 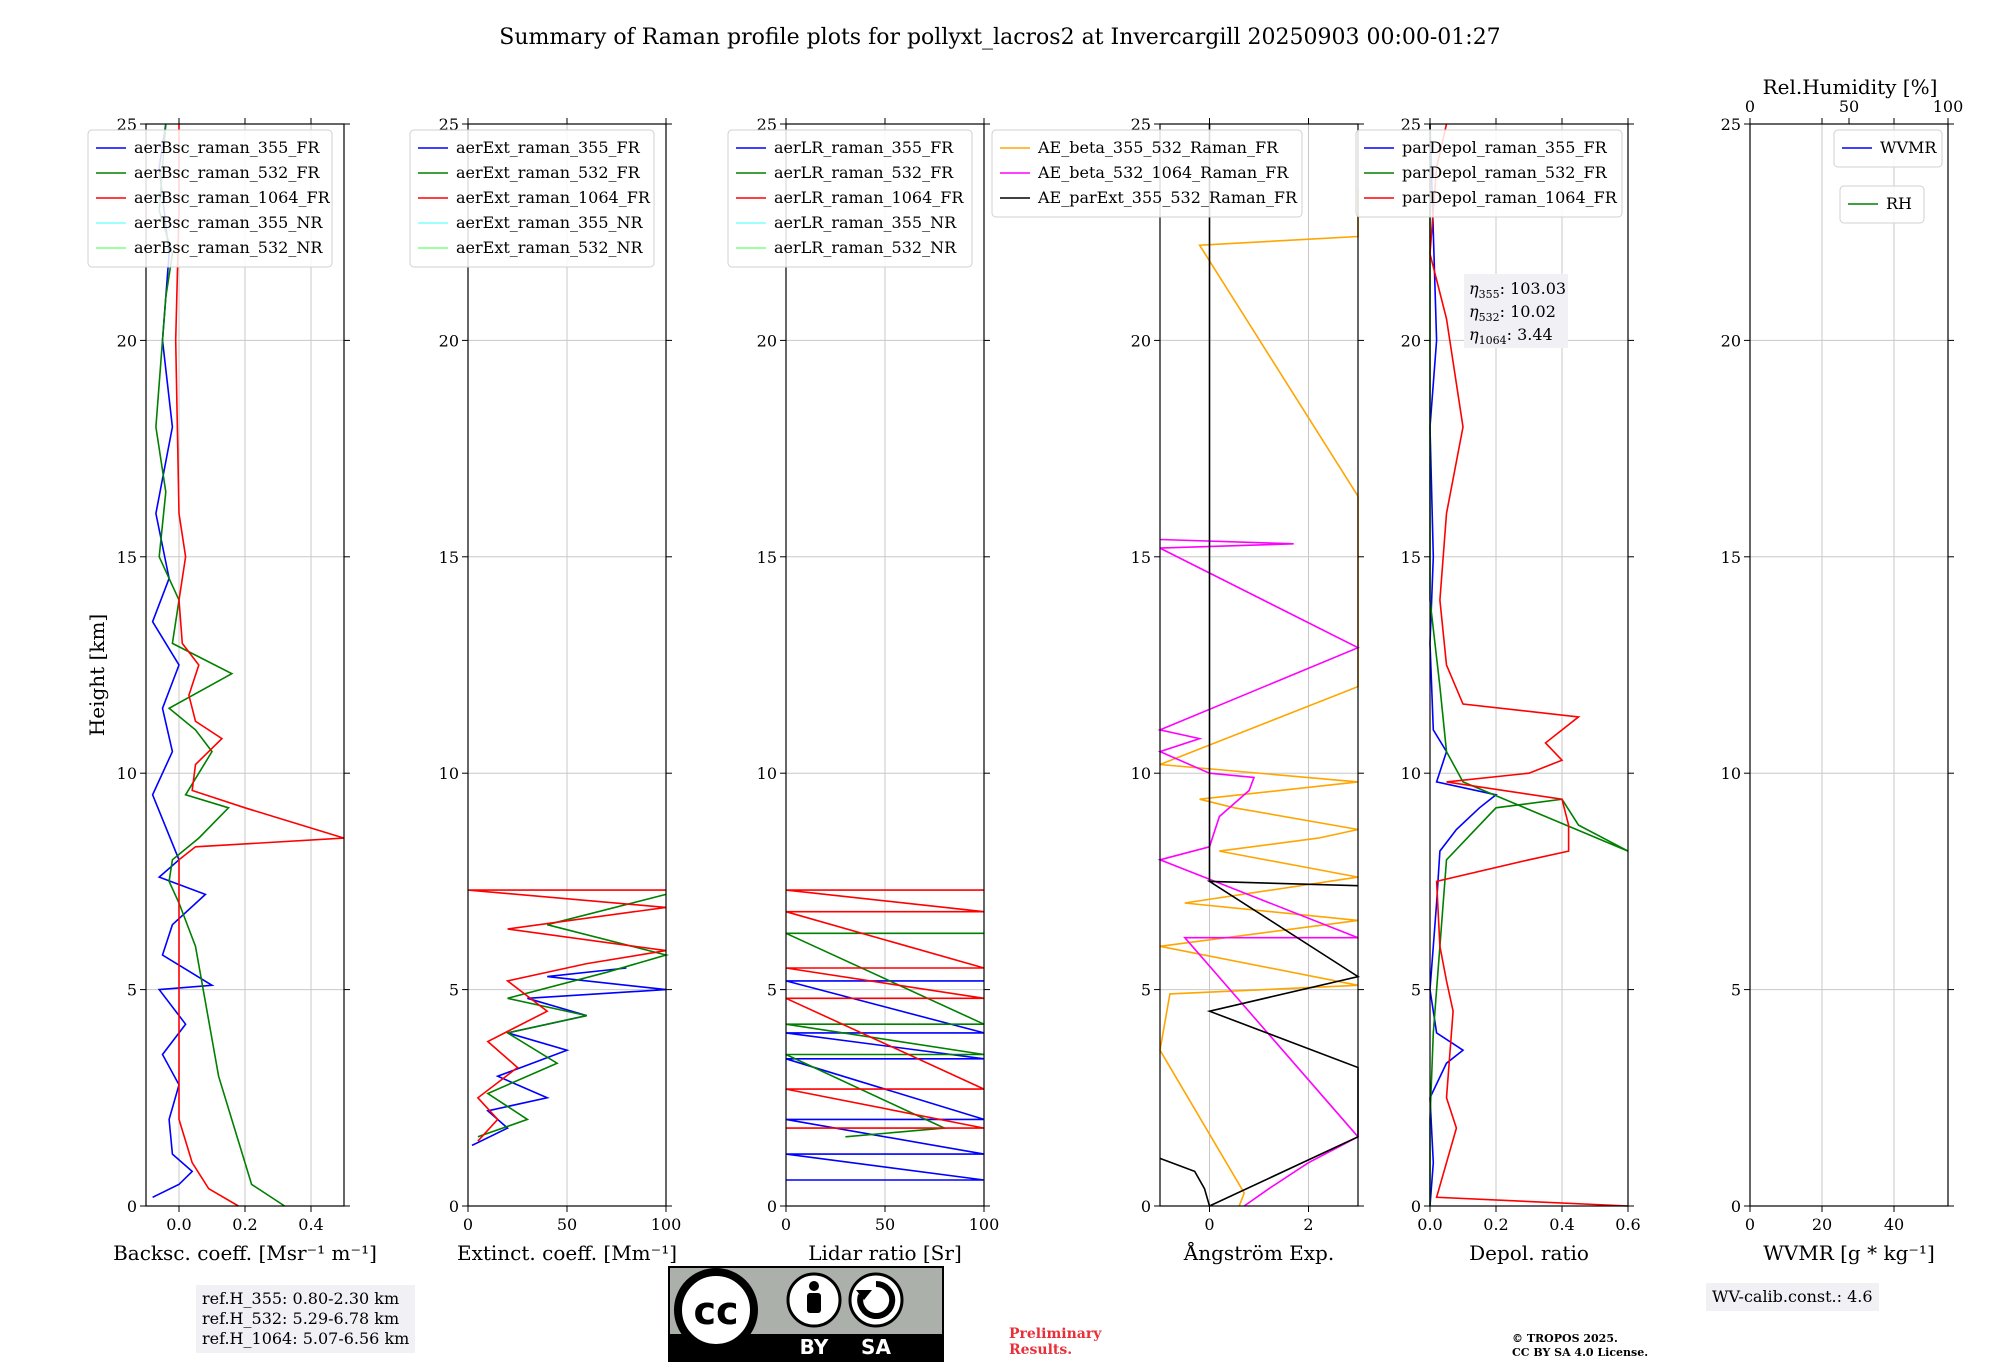 What do you see at coordinates (885, 1009) in the screenshot?
I see `series-line-aerLR_raman_1064_FR` at bounding box center [885, 1009].